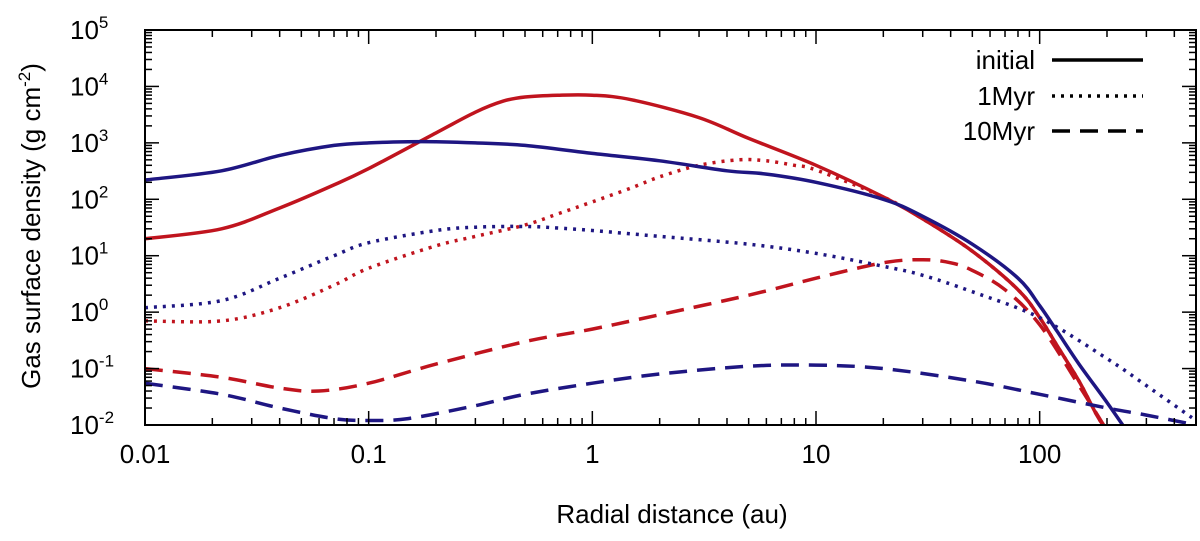 This screenshot has width=1200, height=541. I want to click on legend-label: 10Myr, so click(999, 131).